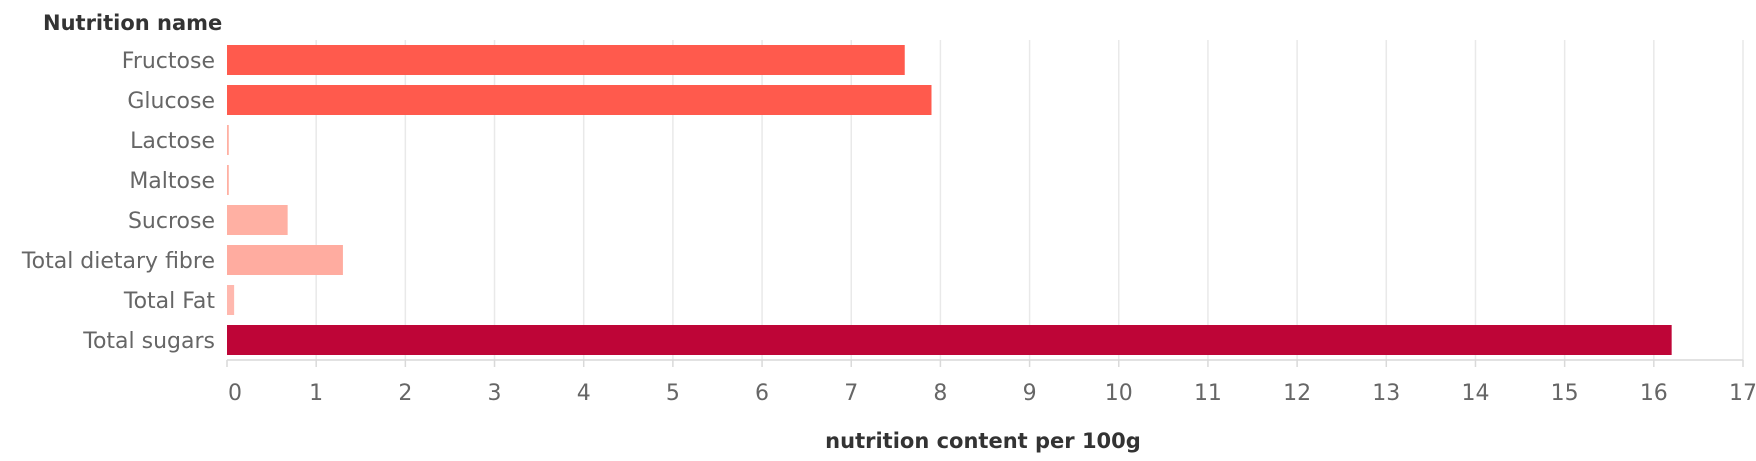 The image size is (1756, 461). What do you see at coordinates (228, 180) in the screenshot?
I see `bar-maltose` at bounding box center [228, 180].